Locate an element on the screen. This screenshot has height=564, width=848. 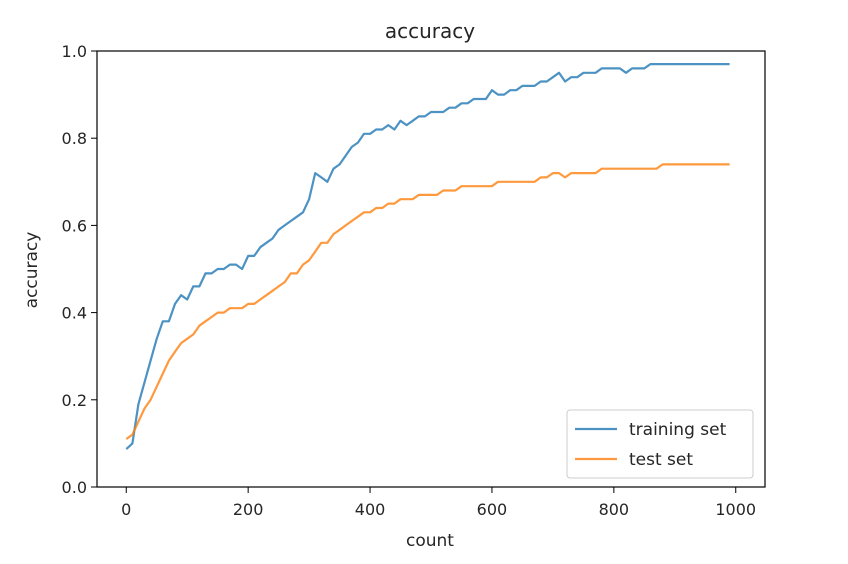
x-tick-label: 0 is located at coordinates (126, 509).